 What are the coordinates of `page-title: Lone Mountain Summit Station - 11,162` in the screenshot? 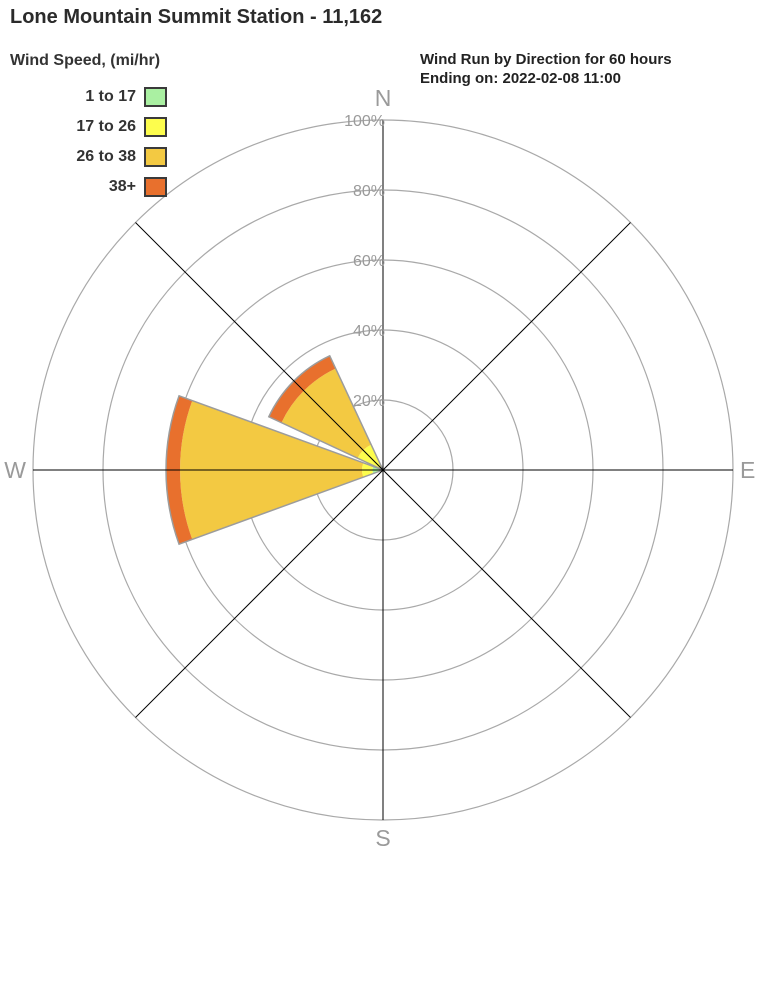 It's located at (196, 17).